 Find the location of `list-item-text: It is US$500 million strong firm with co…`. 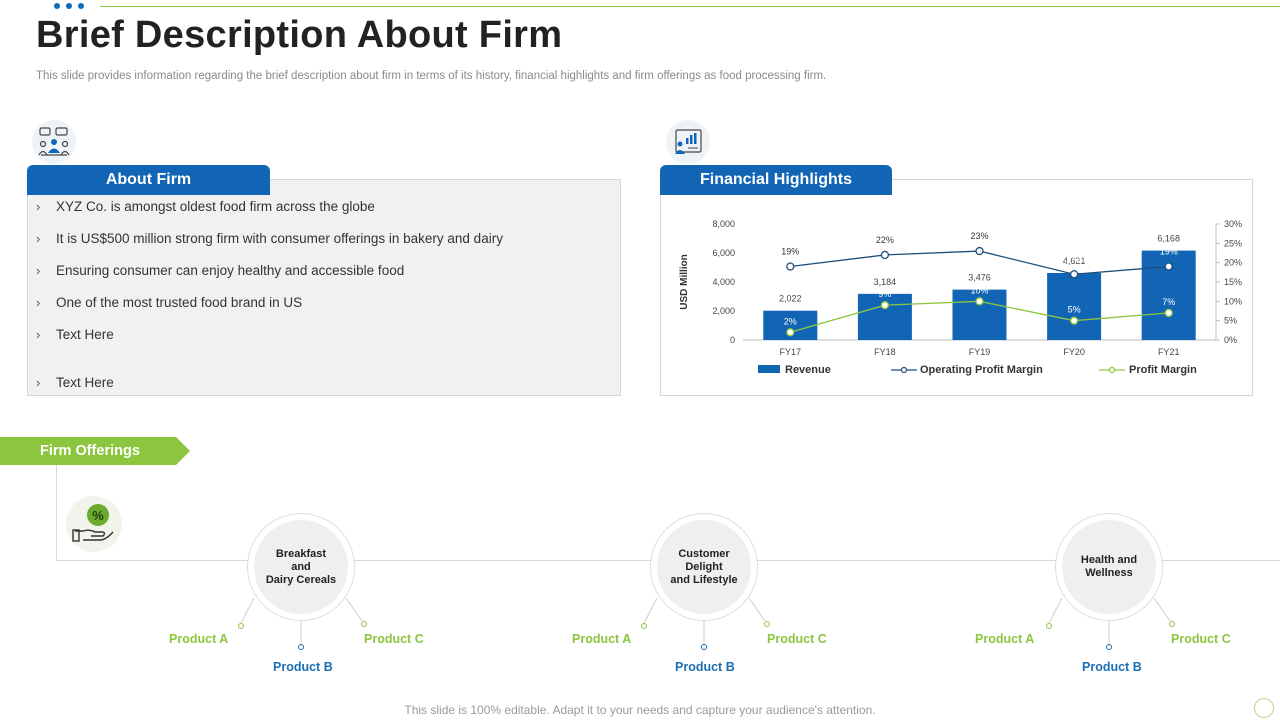

list-item-text: It is US$500 million strong firm with co… is located at coordinates (279, 238).